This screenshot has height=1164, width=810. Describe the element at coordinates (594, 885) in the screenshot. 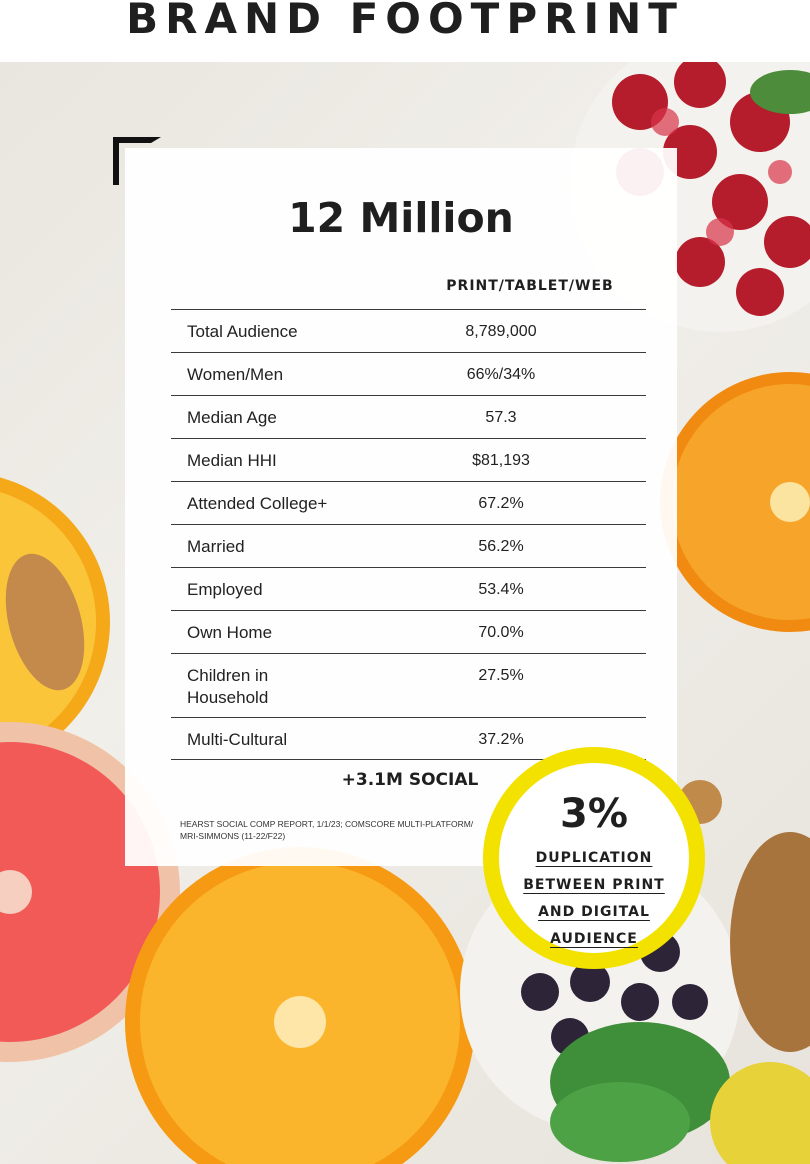

I see `badge-line: BETWEEN PRINT` at that location.